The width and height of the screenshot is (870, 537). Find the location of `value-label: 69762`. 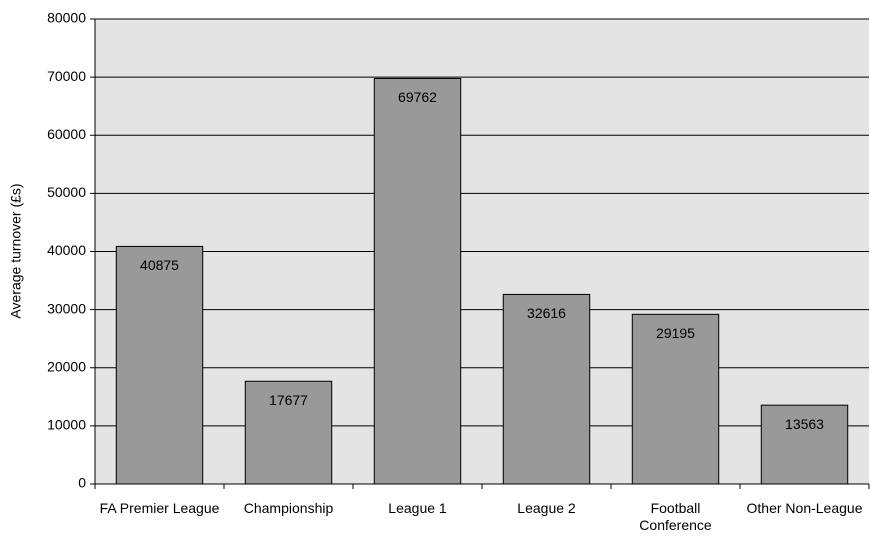

value-label: 69762 is located at coordinates (417, 97).